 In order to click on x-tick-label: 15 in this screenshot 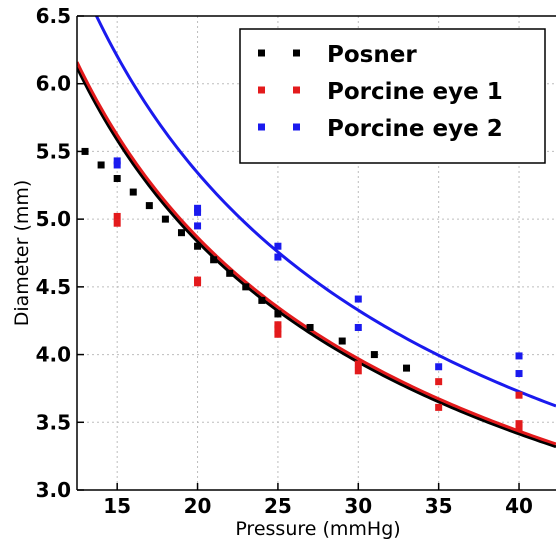, I will do `click(117, 506)`.